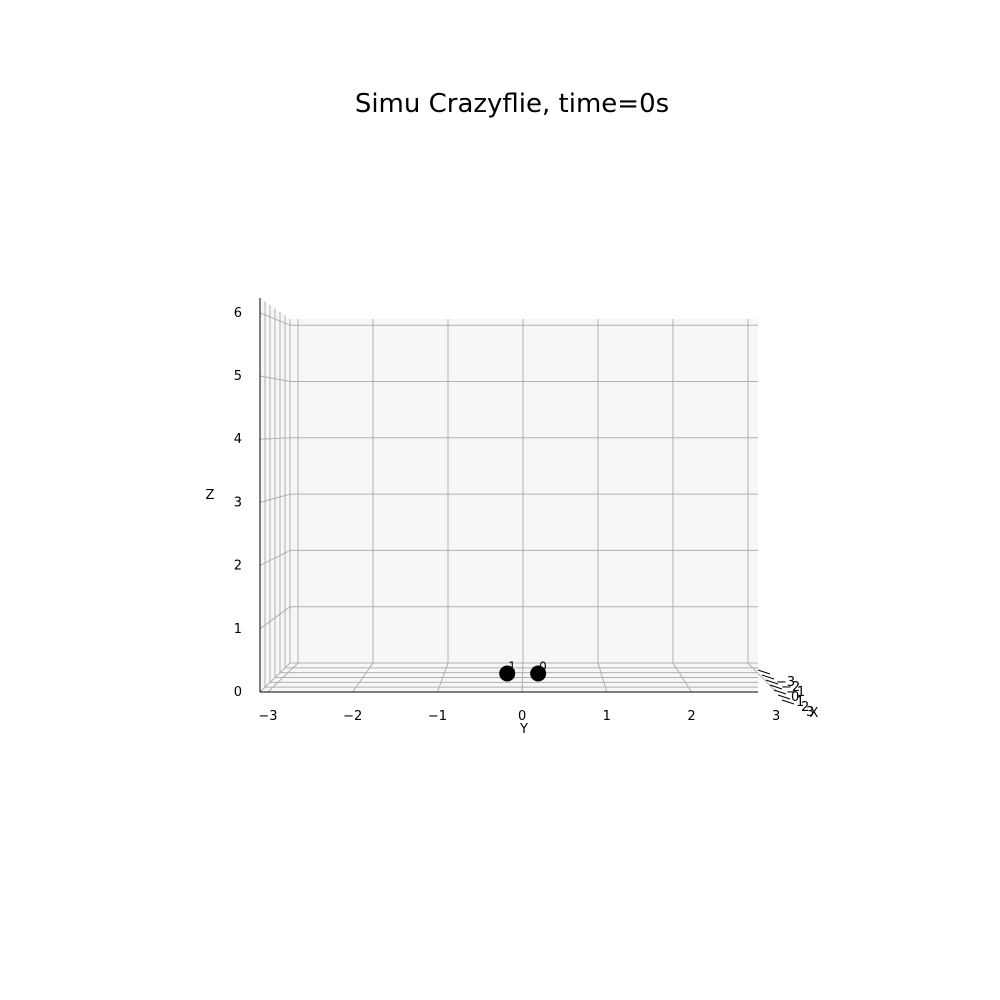 The height and width of the screenshot is (1000, 1000). Describe the element at coordinates (437, 716) in the screenshot. I see `y-tick-label: −1` at that location.